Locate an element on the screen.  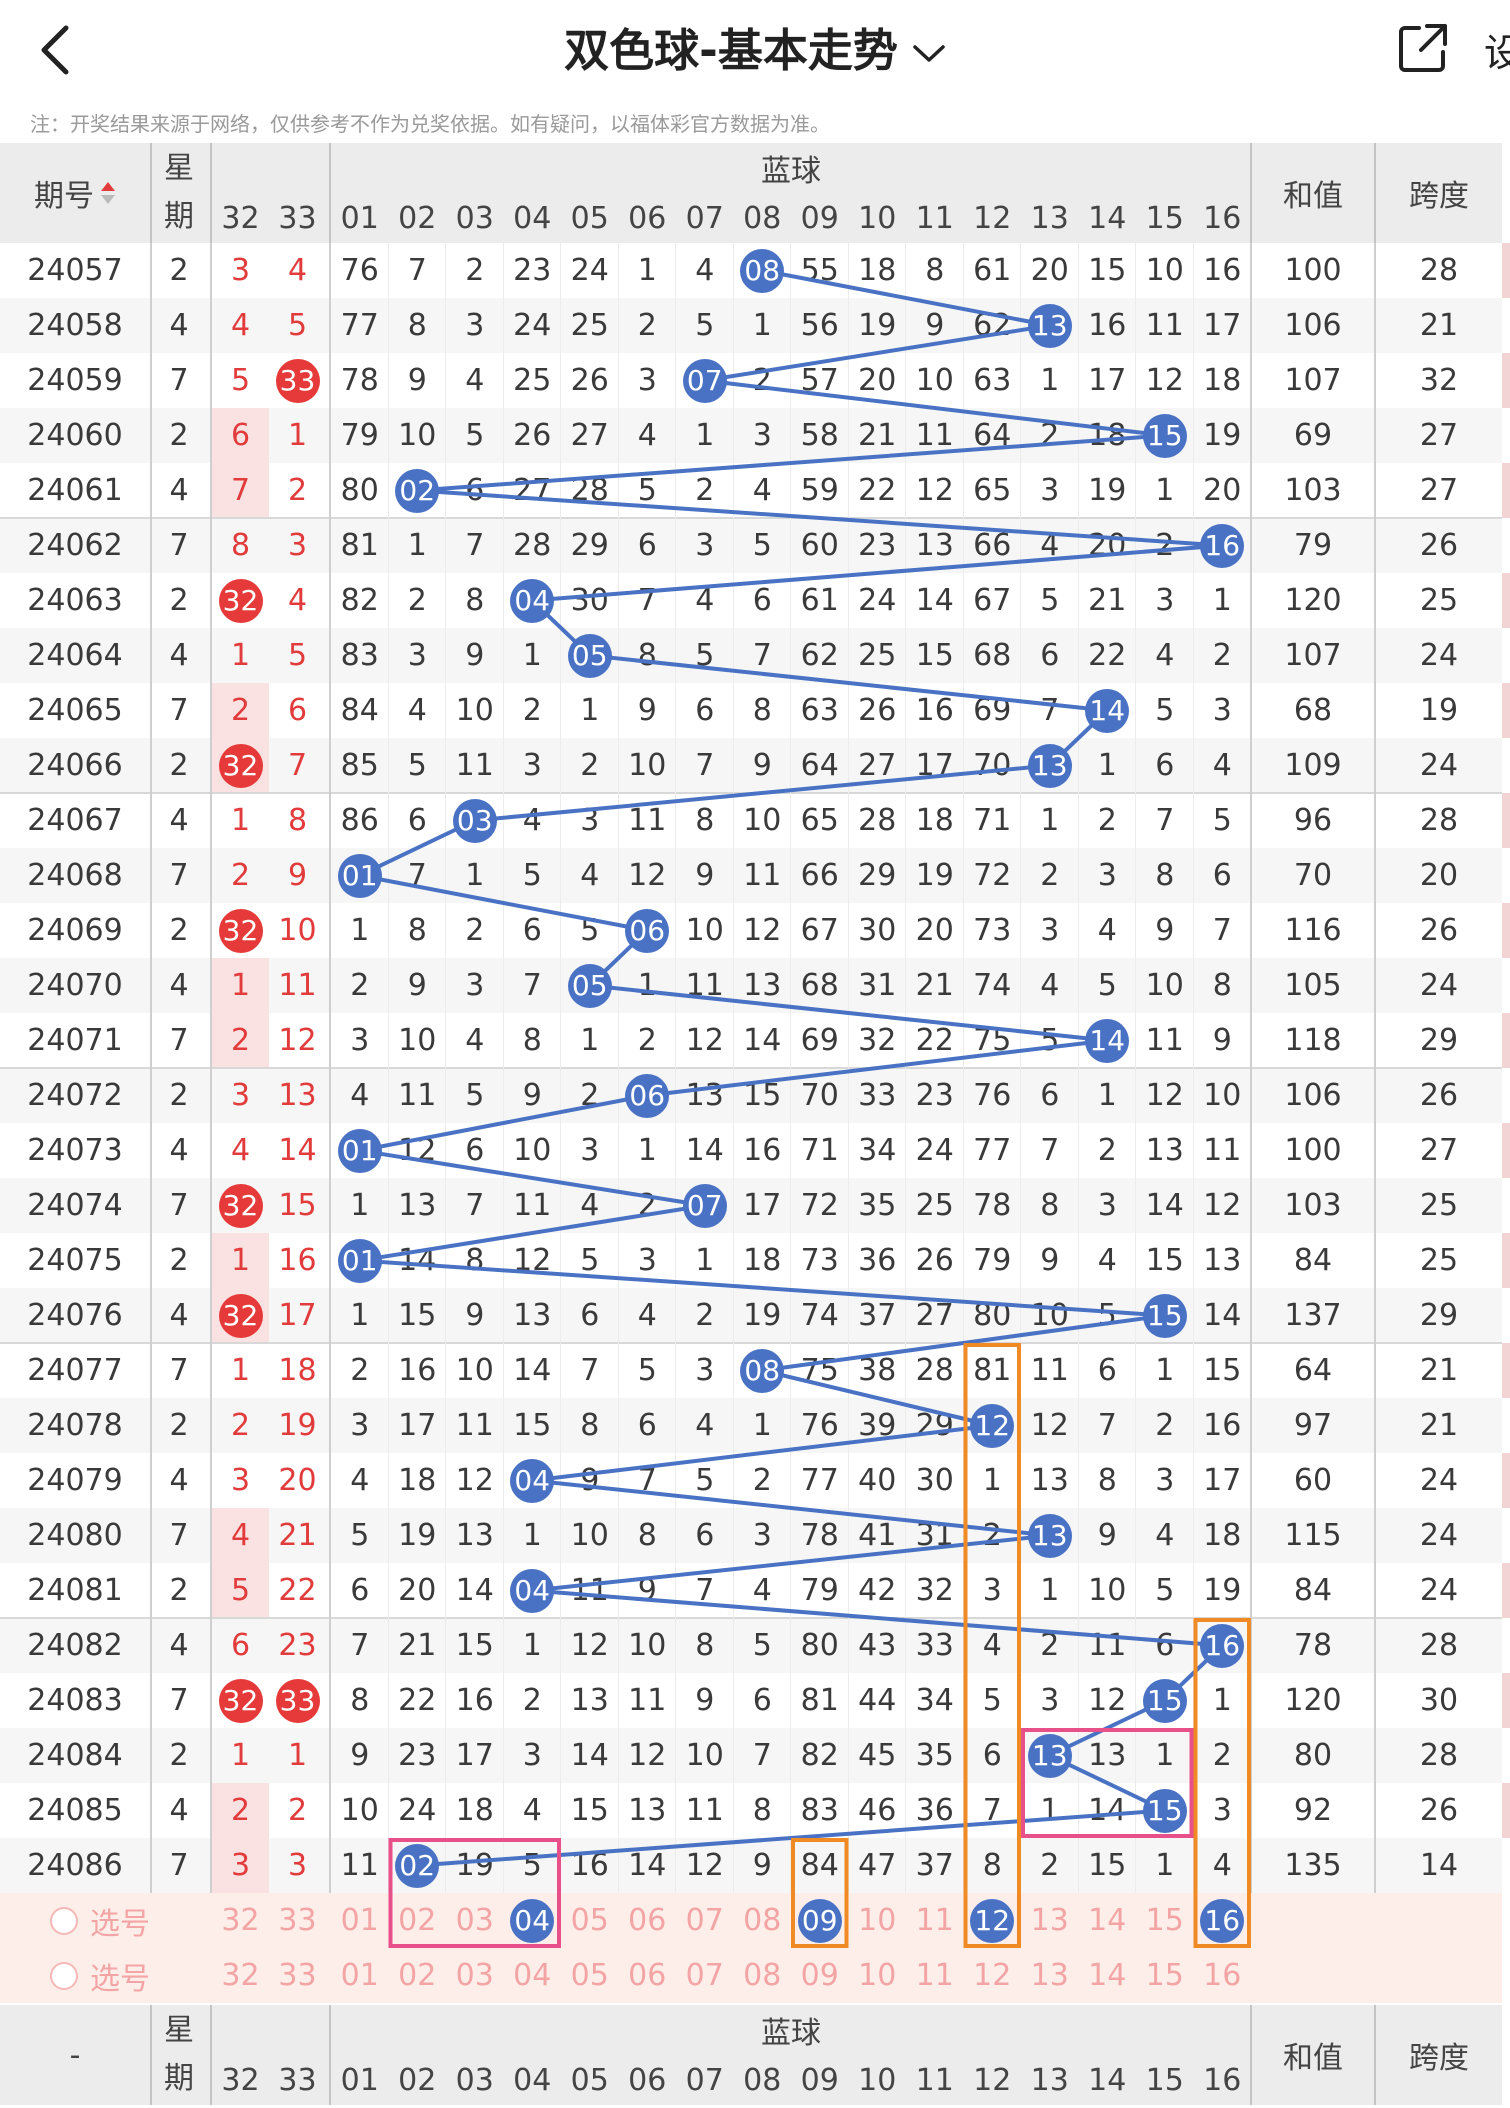
table-row: 24071 7 2 12 3 10 4 8 1 2 12 14 69 32 22 75 5 14 11 9 118 29 is located at coordinates (751, 1040).